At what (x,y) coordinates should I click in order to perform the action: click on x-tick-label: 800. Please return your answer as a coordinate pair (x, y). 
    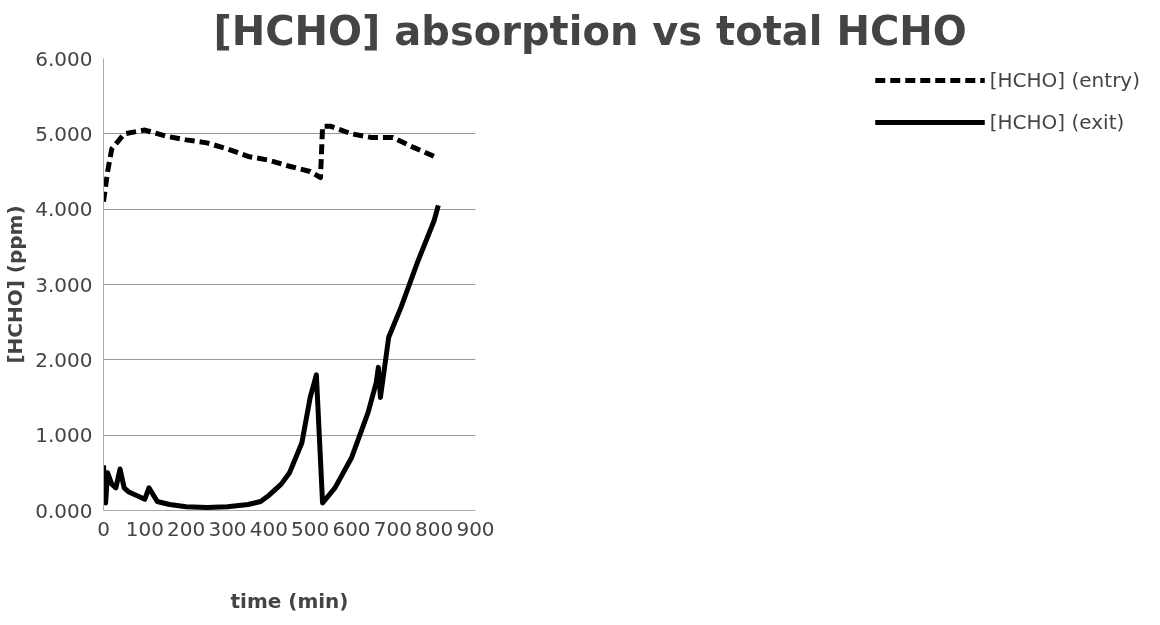
    Looking at the image, I should click on (434, 528).